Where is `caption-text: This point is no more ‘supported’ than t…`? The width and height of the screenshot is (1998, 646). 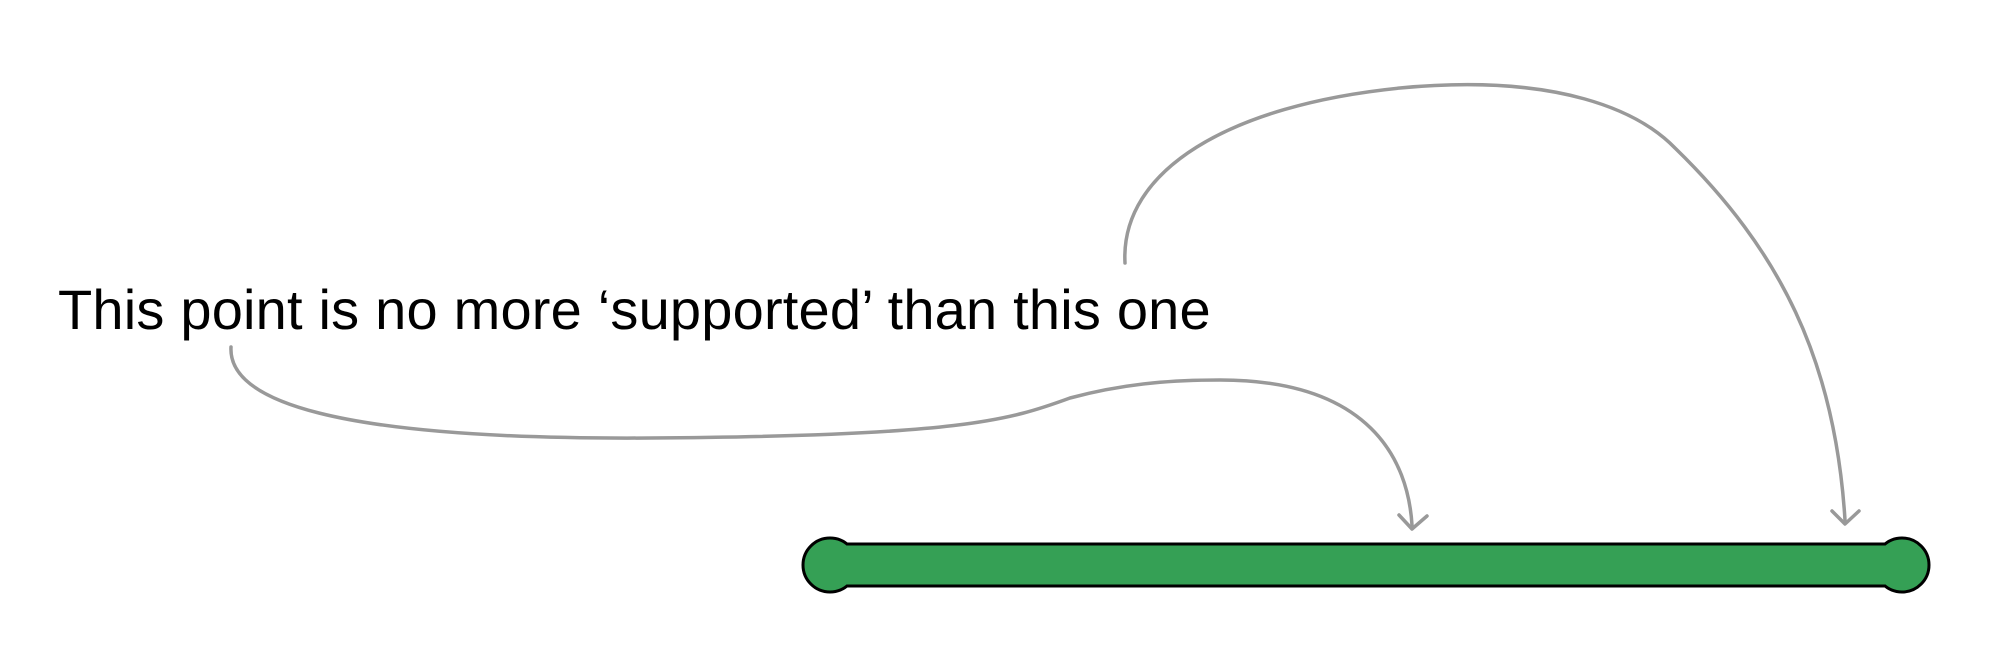 caption-text: This point is no more ‘supported’ than t… is located at coordinates (634, 309).